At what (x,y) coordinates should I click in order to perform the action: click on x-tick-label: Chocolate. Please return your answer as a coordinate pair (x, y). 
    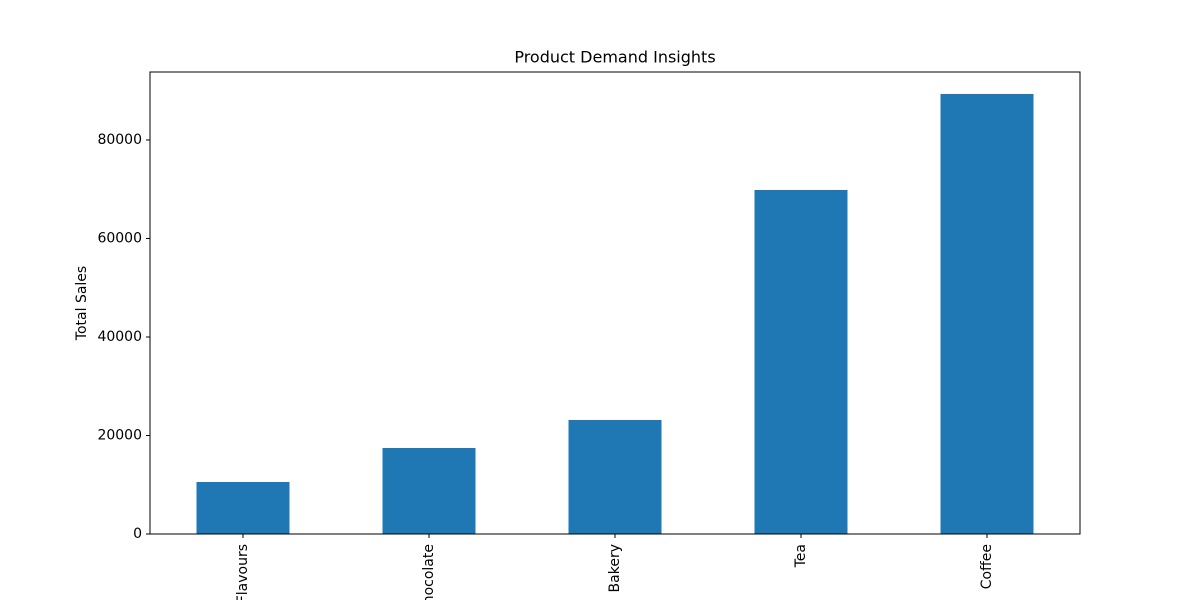
    Looking at the image, I should click on (429, 572).